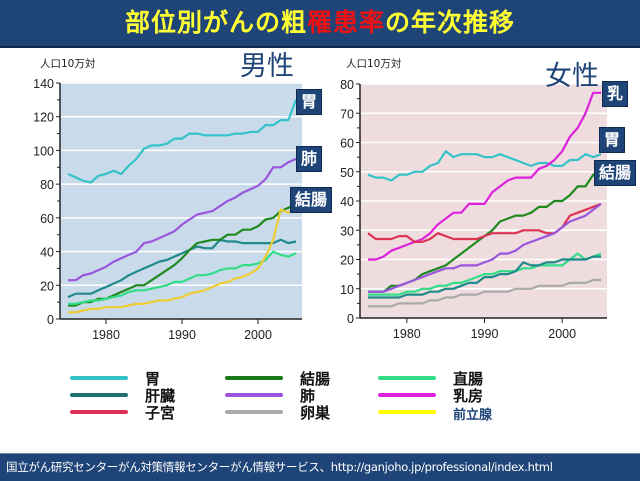 This screenshot has height=481, width=640. Describe the element at coordinates (374, 64) in the screenshot. I see `female-y-unit-label: 人口10万対` at that location.